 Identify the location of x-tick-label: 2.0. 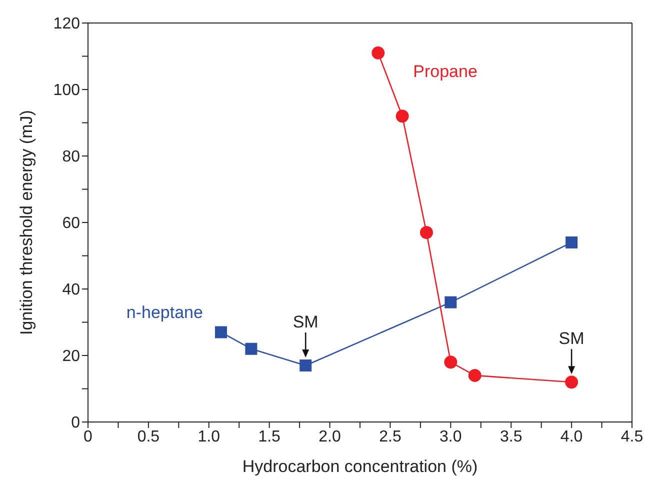
(329, 437).